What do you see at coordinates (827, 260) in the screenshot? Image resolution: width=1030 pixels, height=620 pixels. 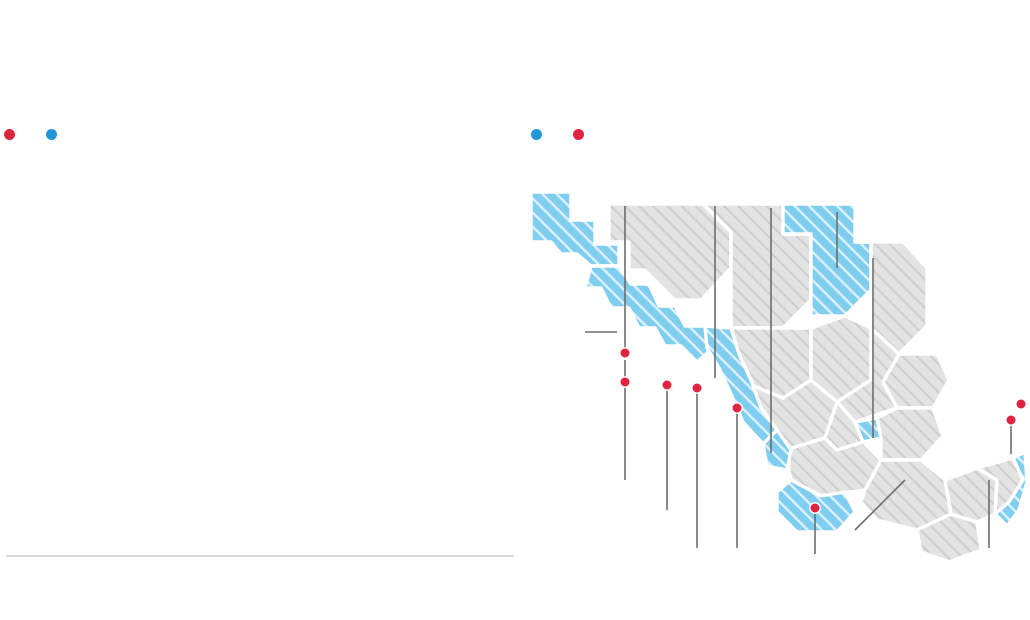 I see `state-coahuila` at bounding box center [827, 260].